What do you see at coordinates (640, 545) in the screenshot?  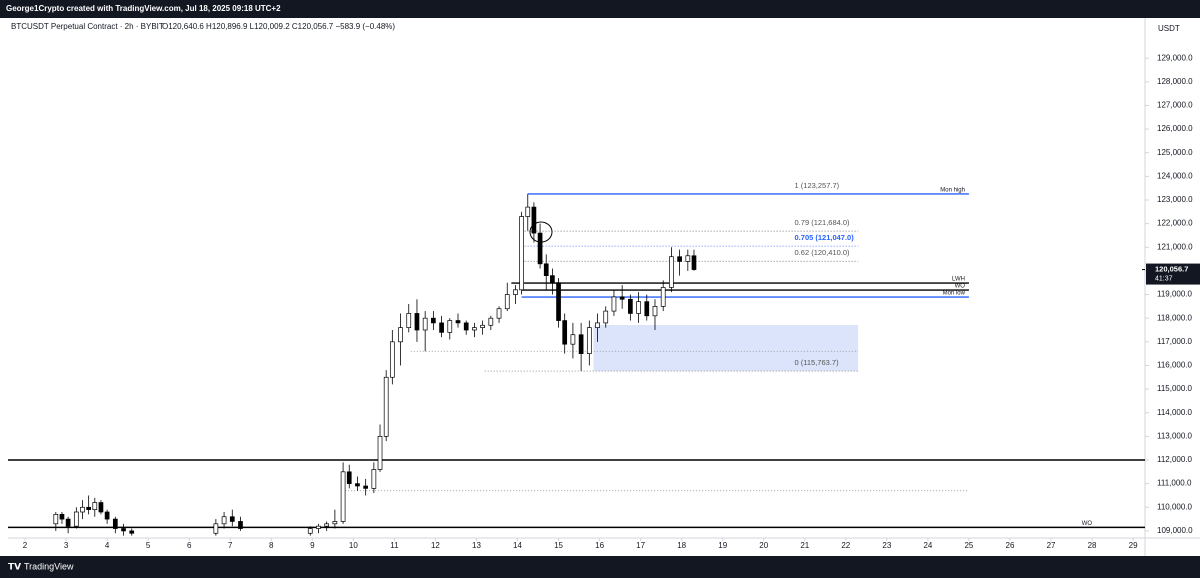 I see `x-tick-label: 17` at bounding box center [640, 545].